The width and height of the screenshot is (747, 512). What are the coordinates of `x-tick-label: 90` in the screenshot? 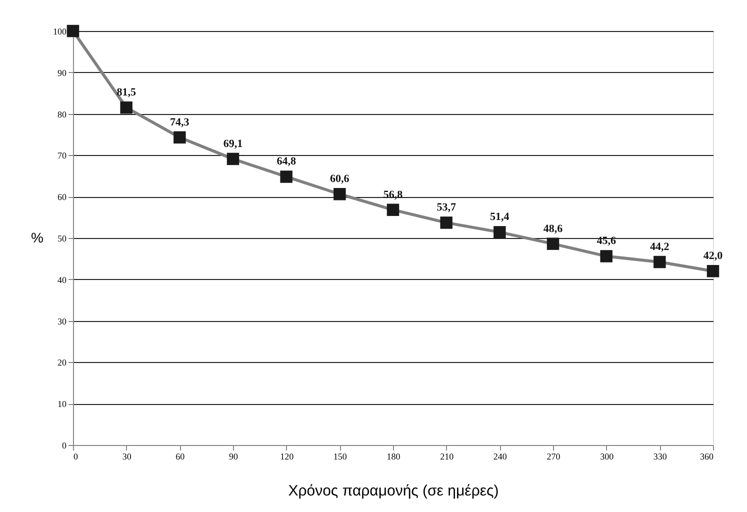 It's located at (233, 457).